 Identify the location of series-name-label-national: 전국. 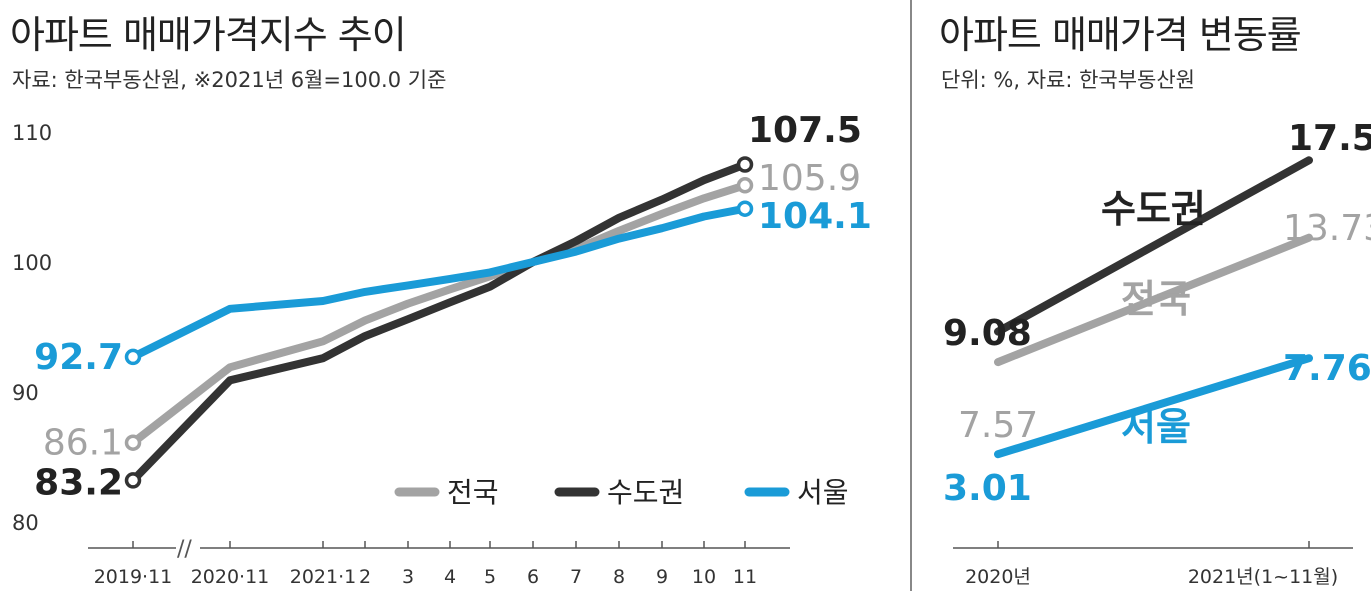
(1156, 299).